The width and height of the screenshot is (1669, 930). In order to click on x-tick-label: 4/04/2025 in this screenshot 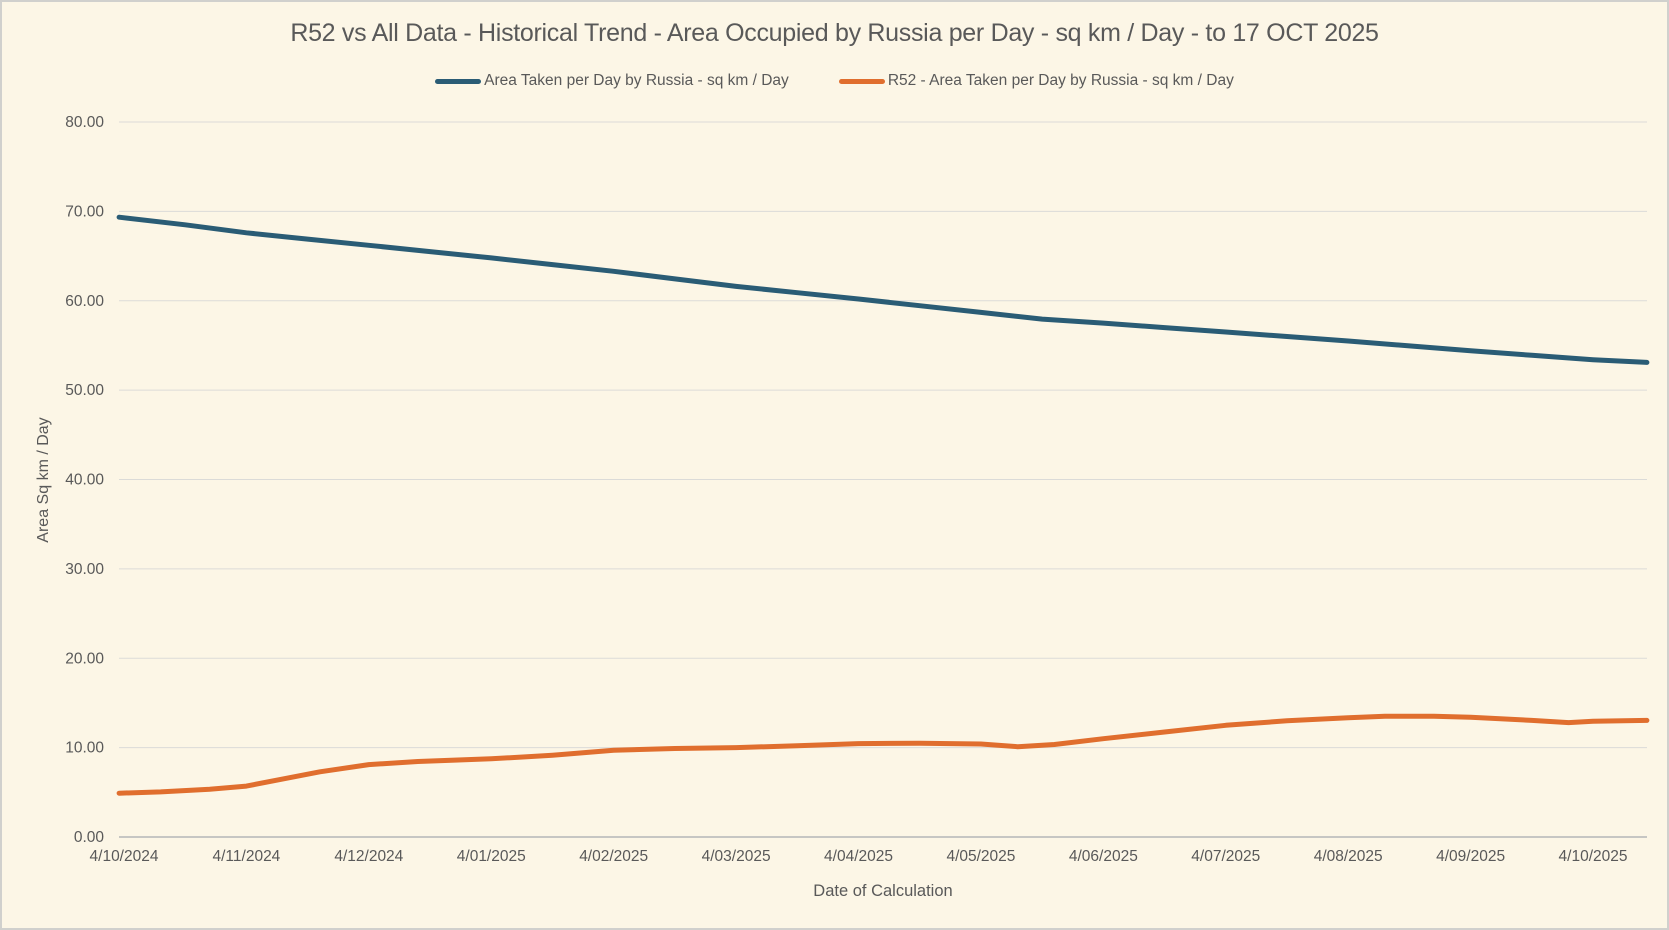, I will do `click(858, 856)`.